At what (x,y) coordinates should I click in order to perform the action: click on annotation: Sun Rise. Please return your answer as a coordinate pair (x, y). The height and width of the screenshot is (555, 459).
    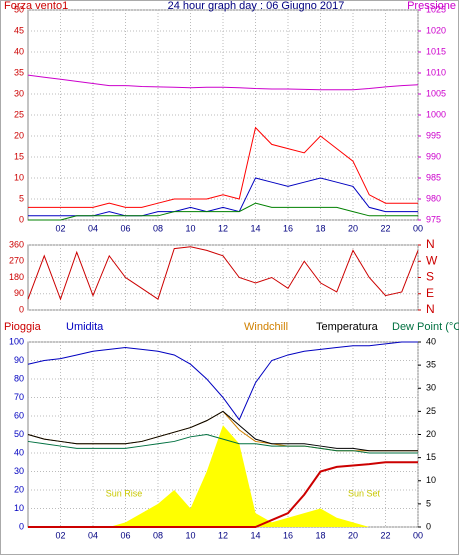
    Looking at the image, I should click on (124, 493).